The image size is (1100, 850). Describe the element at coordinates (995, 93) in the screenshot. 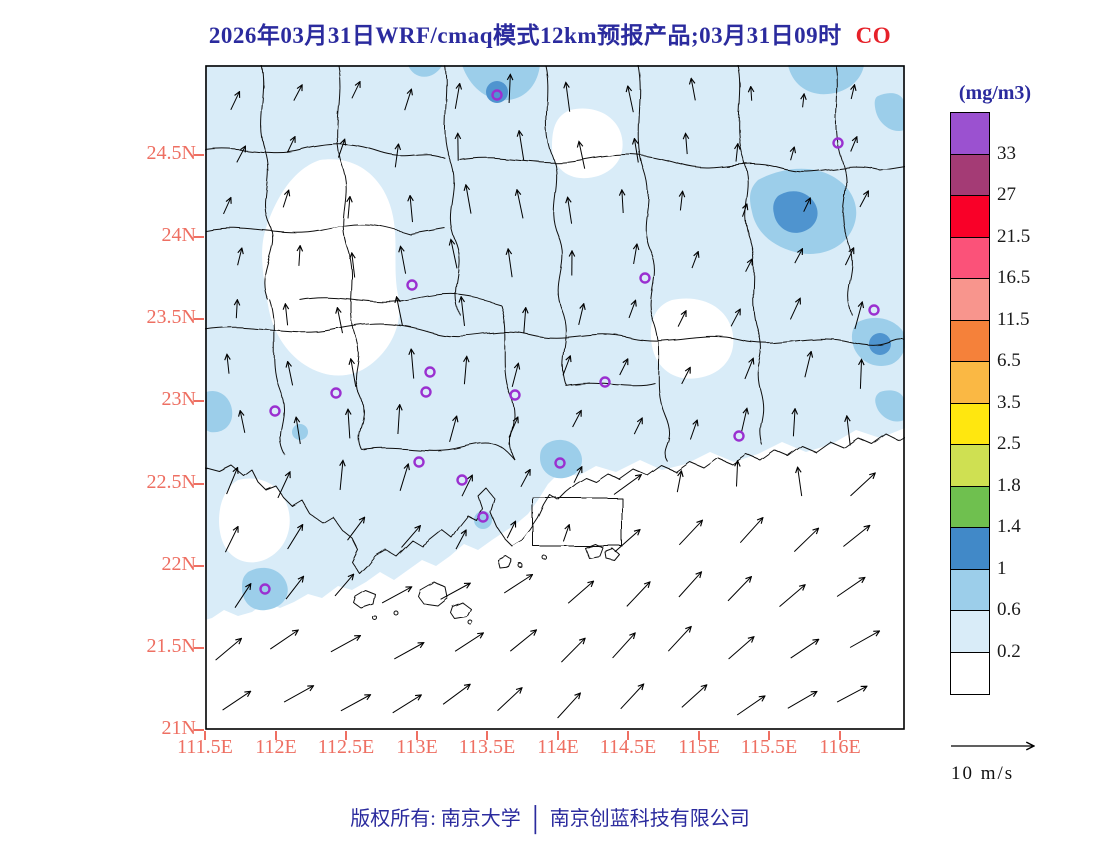

I see `colorbar-units-label: (mg/m3)` at that location.